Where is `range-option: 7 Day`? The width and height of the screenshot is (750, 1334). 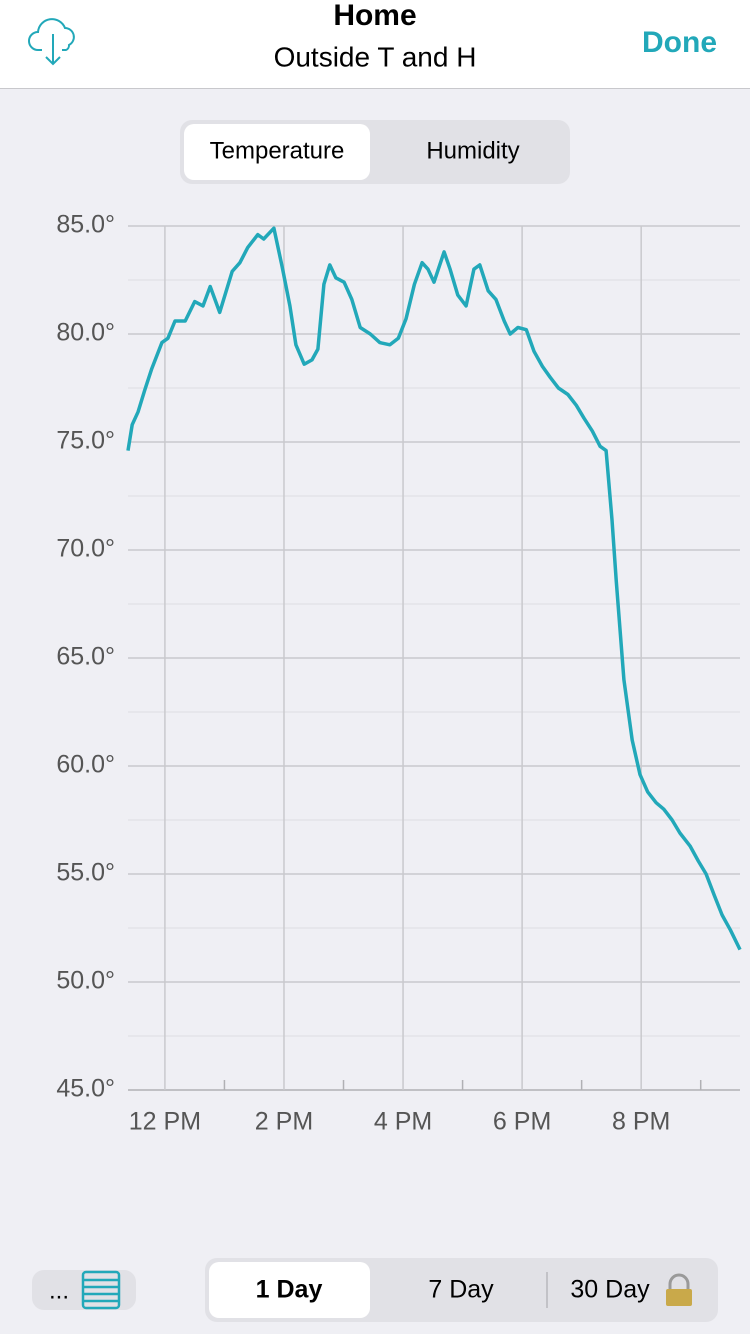
range-option: 7 Day is located at coordinates (461, 1290).